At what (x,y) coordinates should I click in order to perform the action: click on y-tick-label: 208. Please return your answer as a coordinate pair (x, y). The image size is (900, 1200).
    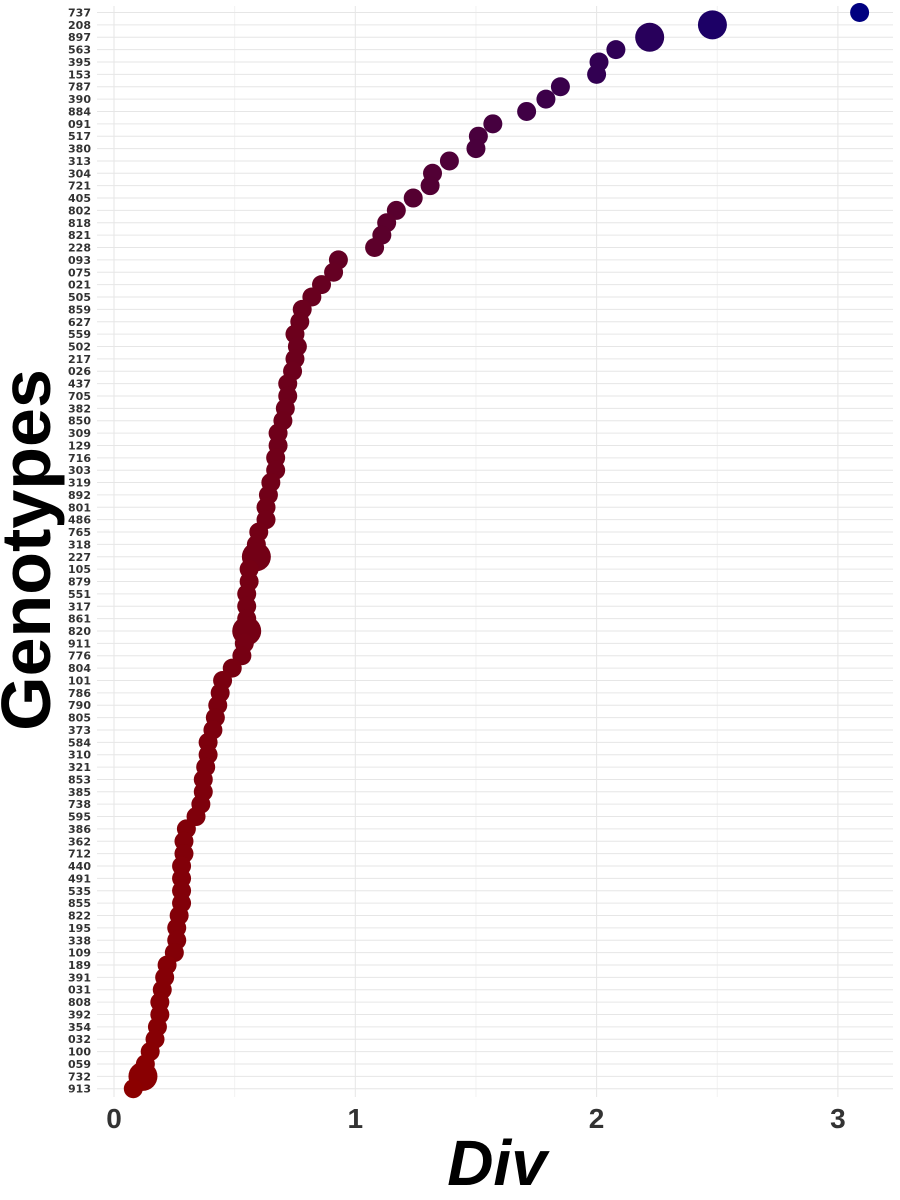
    Looking at the image, I should click on (79, 25).